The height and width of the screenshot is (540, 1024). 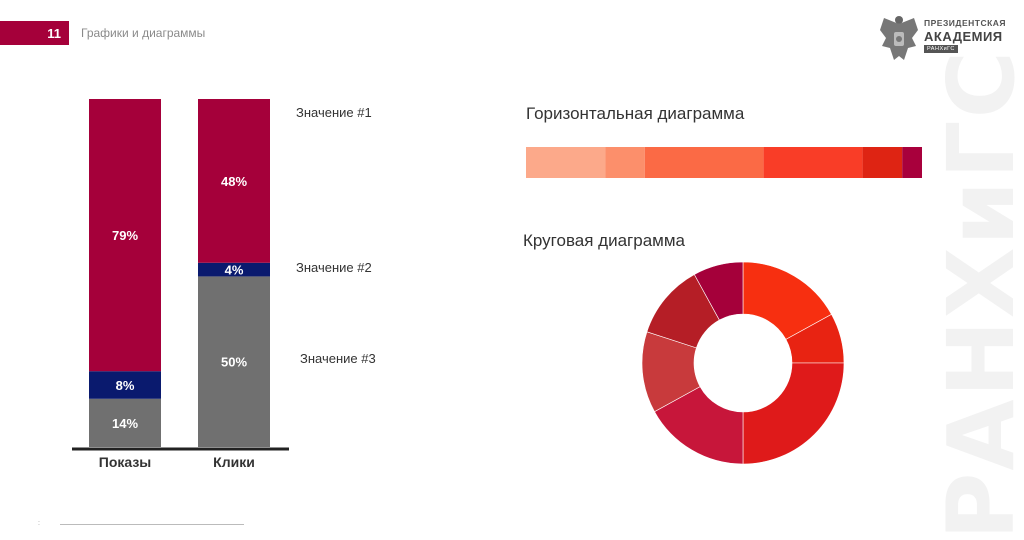 I want to click on horizontal-bar-chart, so click(x=724, y=162).